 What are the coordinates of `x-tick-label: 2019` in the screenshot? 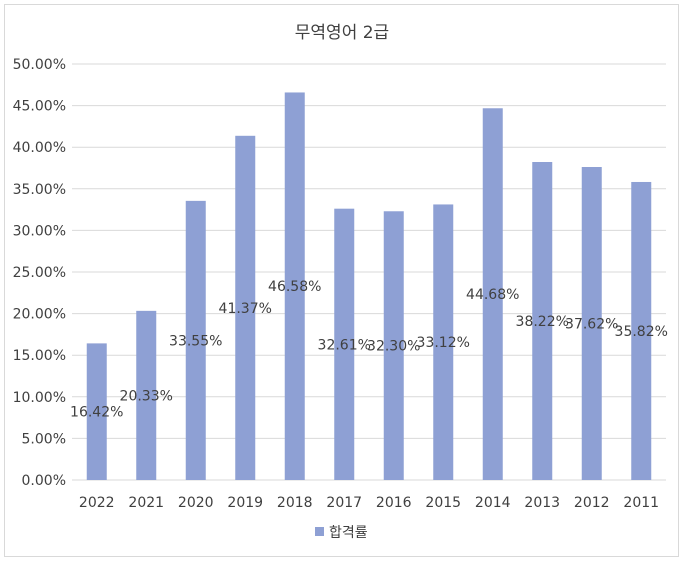 It's located at (245, 503).